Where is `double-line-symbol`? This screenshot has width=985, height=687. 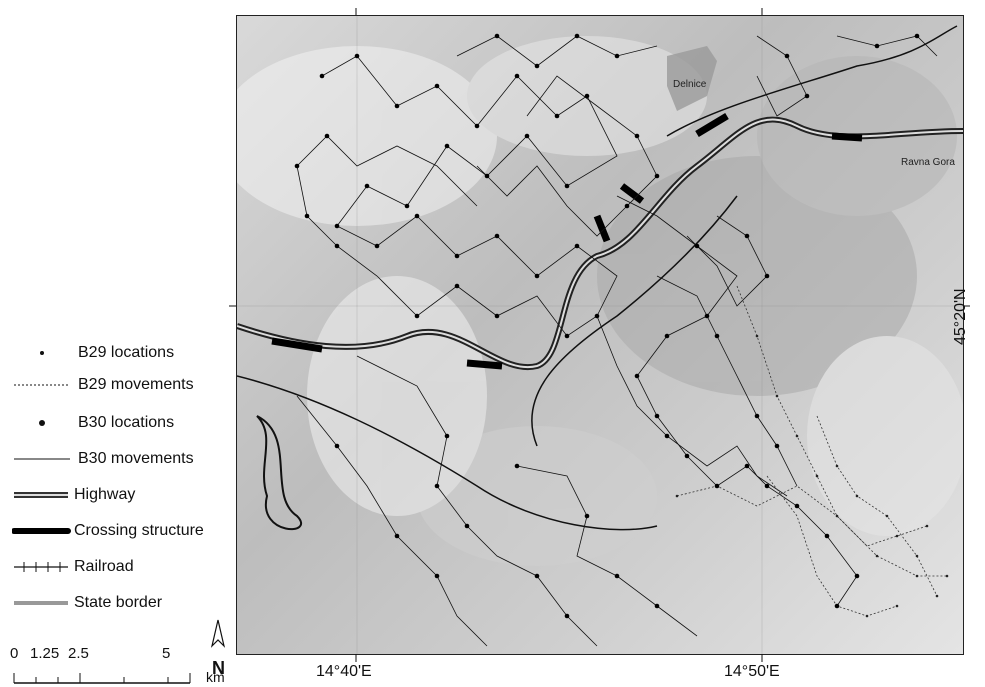
double-line-symbol is located at coordinates (41, 495).